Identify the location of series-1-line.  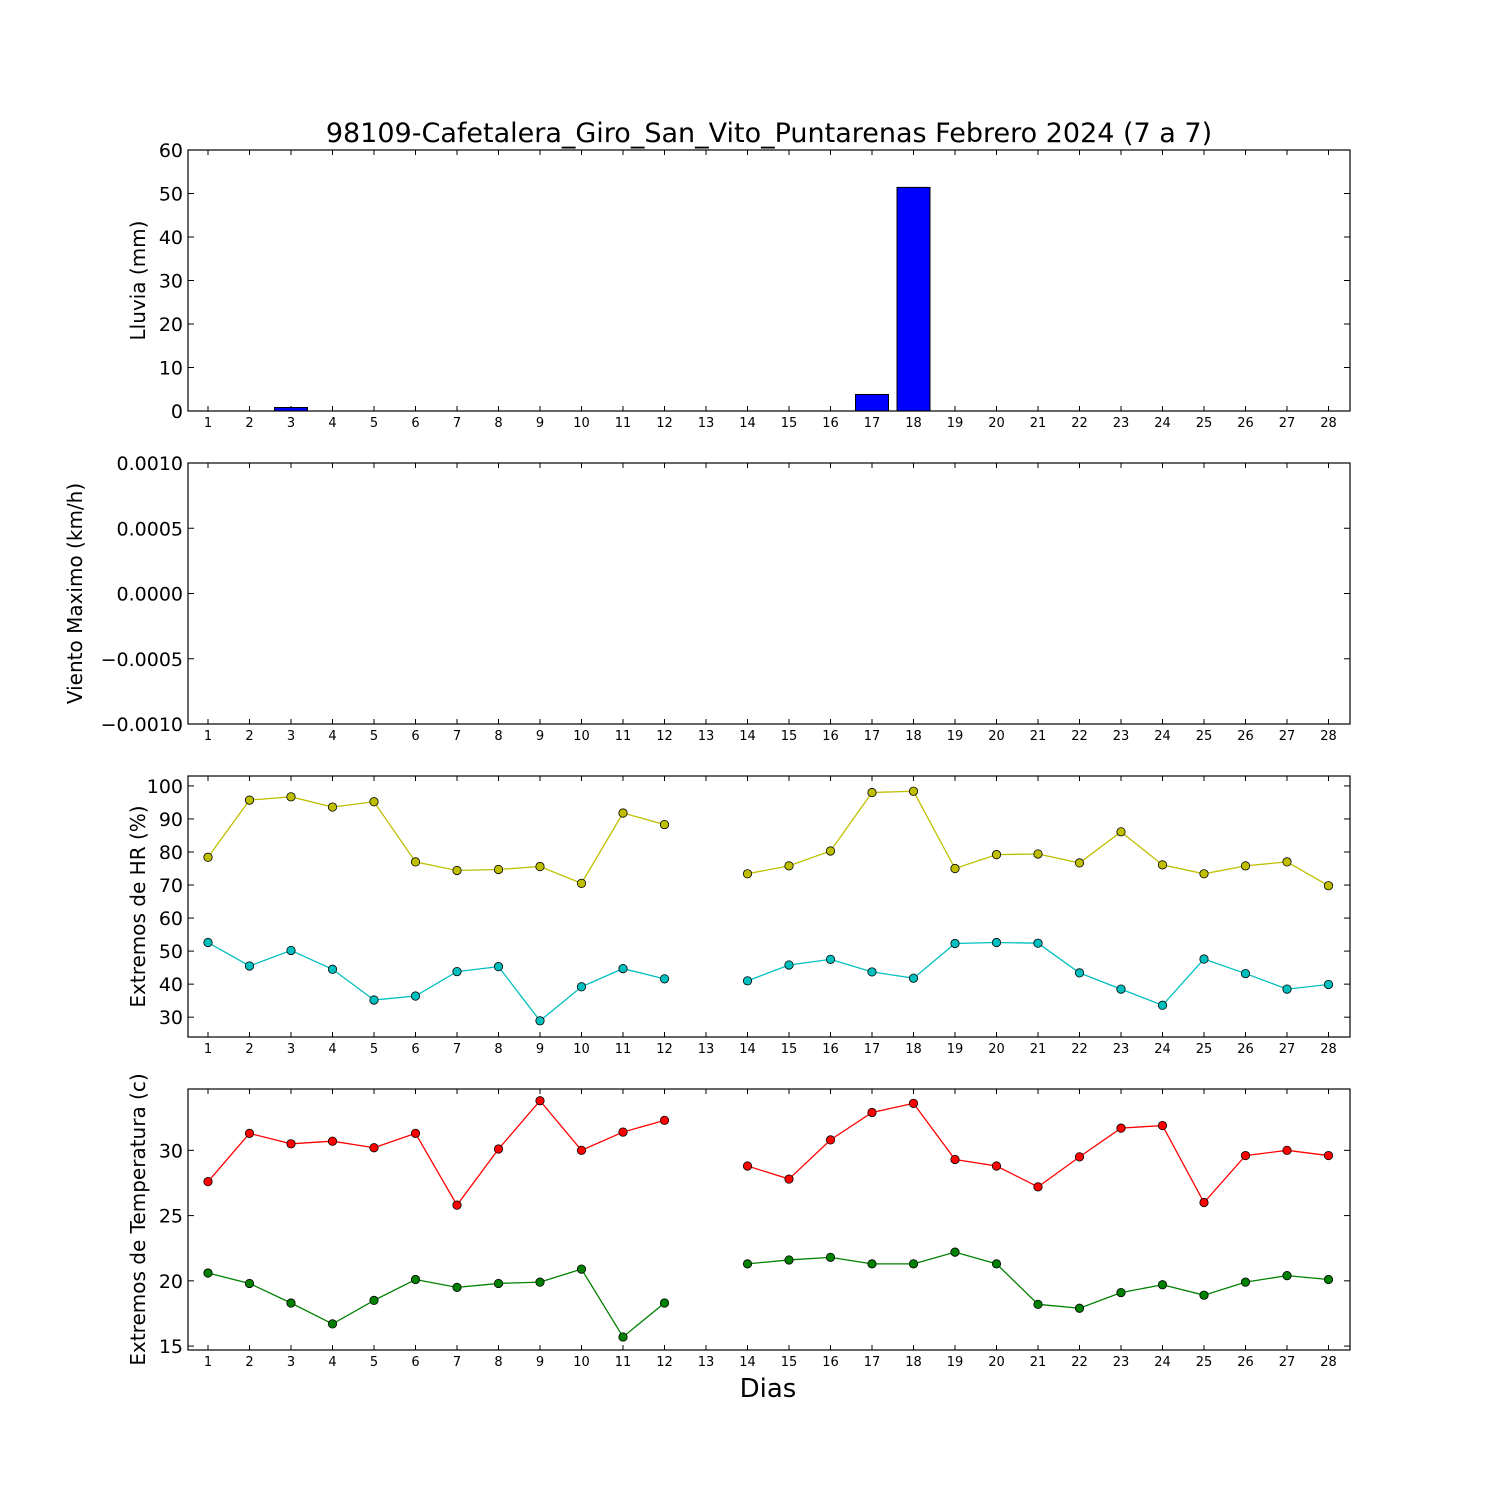
(1038, 838).